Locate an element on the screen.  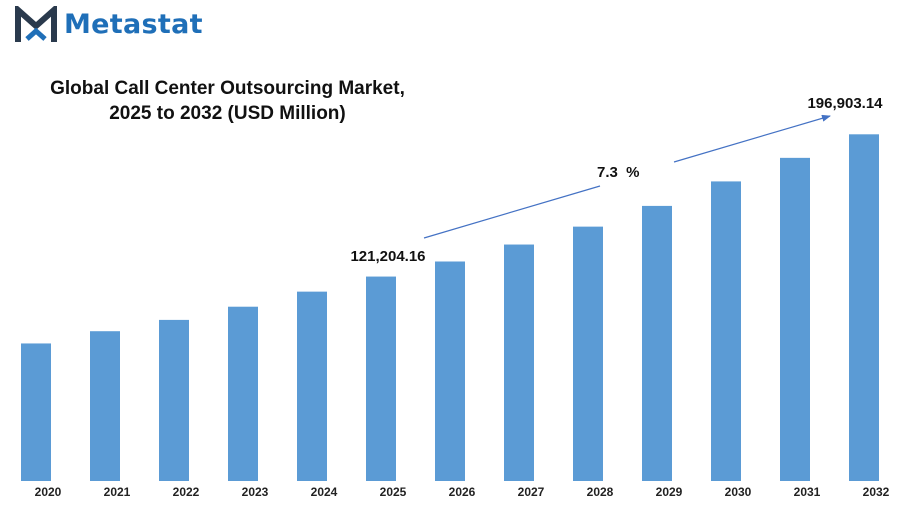
x-tick-label-2020: 2020 is located at coordinates (48, 492).